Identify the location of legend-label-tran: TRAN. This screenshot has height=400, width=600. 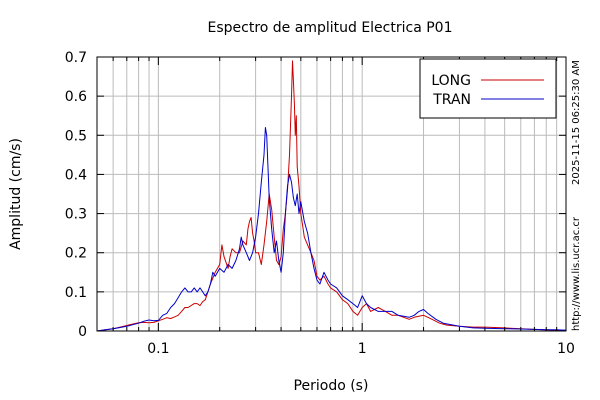
(451, 100).